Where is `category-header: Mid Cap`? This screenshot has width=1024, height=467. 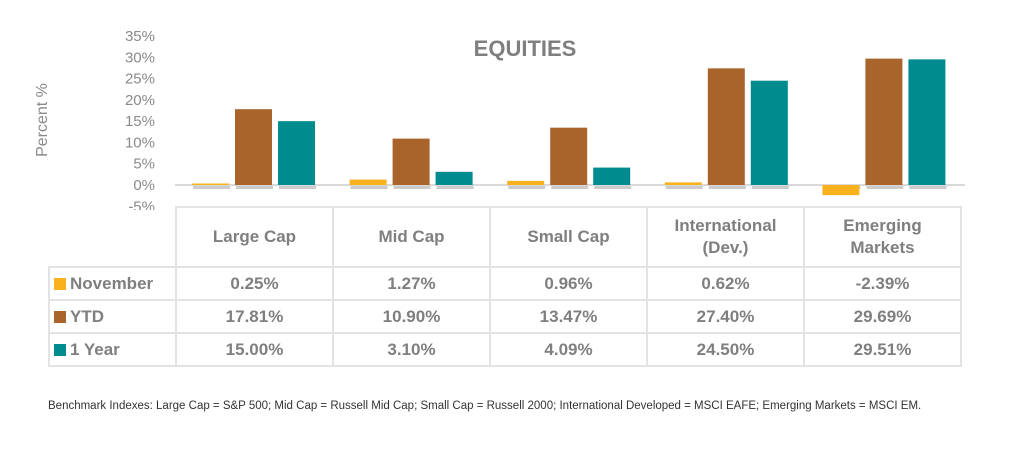 category-header: Mid Cap is located at coordinates (411, 237).